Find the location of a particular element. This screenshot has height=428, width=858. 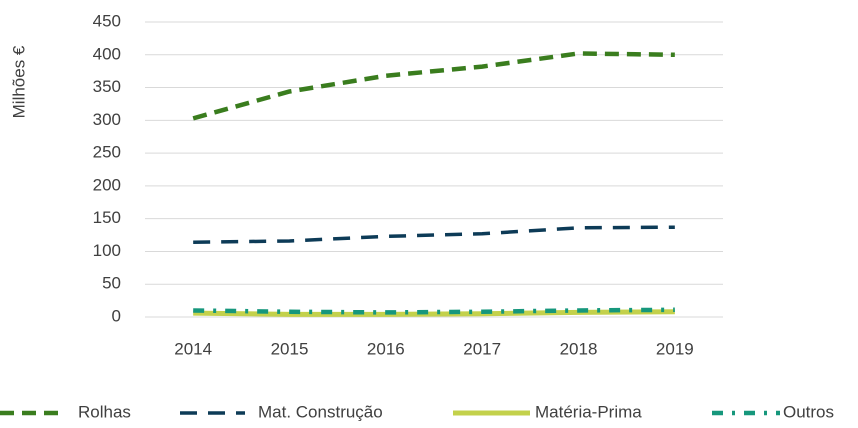

y-tick-label: 400 is located at coordinates (107, 53).